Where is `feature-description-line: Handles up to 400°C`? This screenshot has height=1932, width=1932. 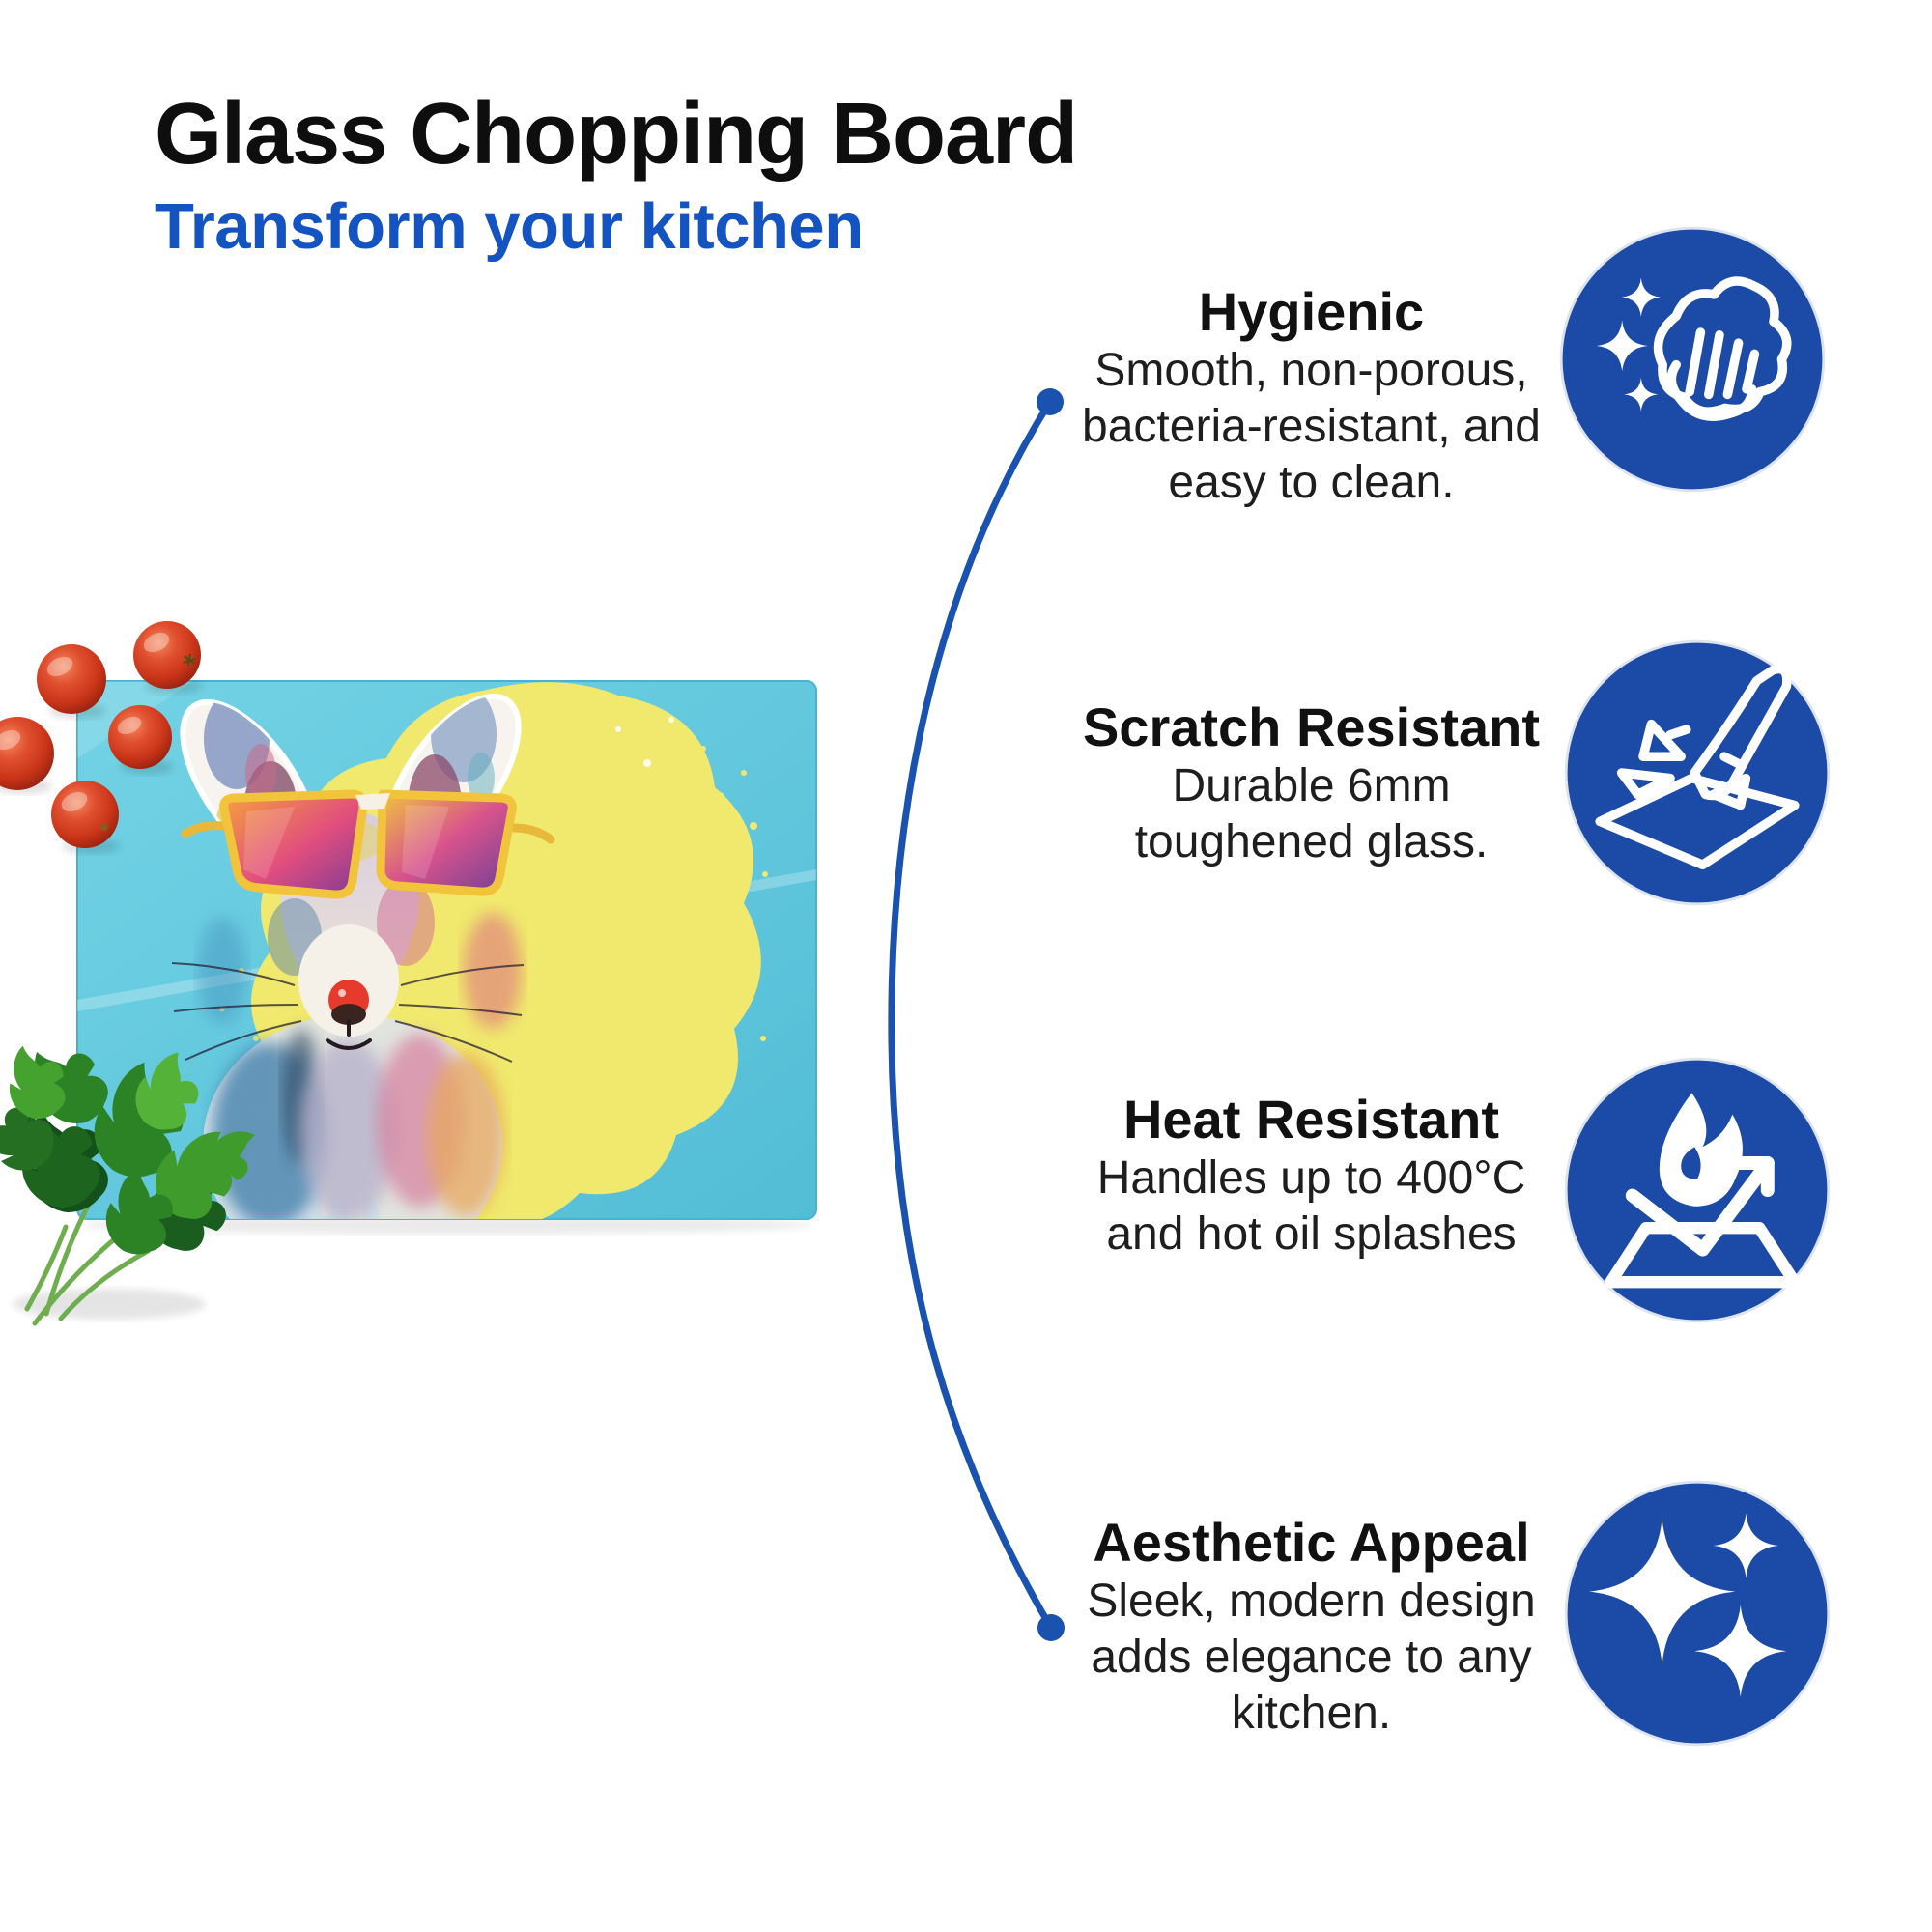 feature-description-line: Handles up to 400°C is located at coordinates (1311, 1178).